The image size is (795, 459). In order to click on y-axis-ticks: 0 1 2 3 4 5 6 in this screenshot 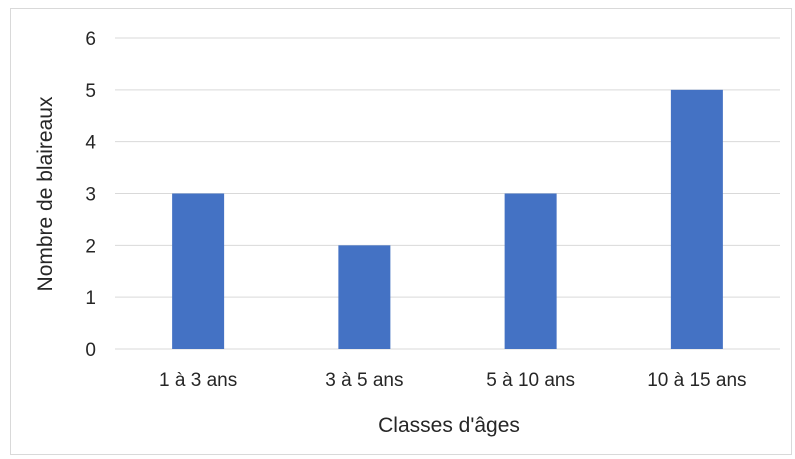, I will do `click(90, 195)`.